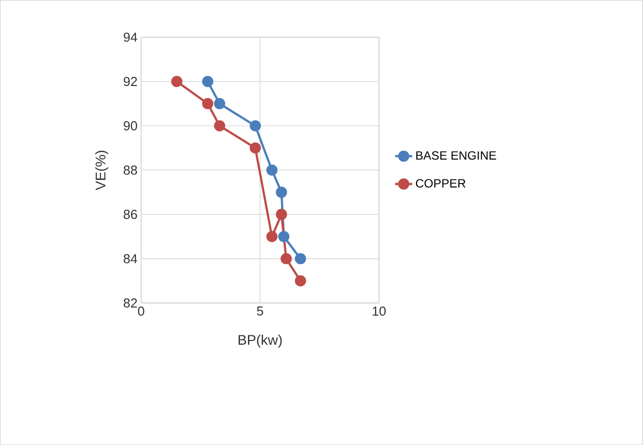 Image resolution: width=643 pixels, height=445 pixels. Describe the element at coordinates (130, 81) in the screenshot. I see `y-tick-label: 92` at that location.